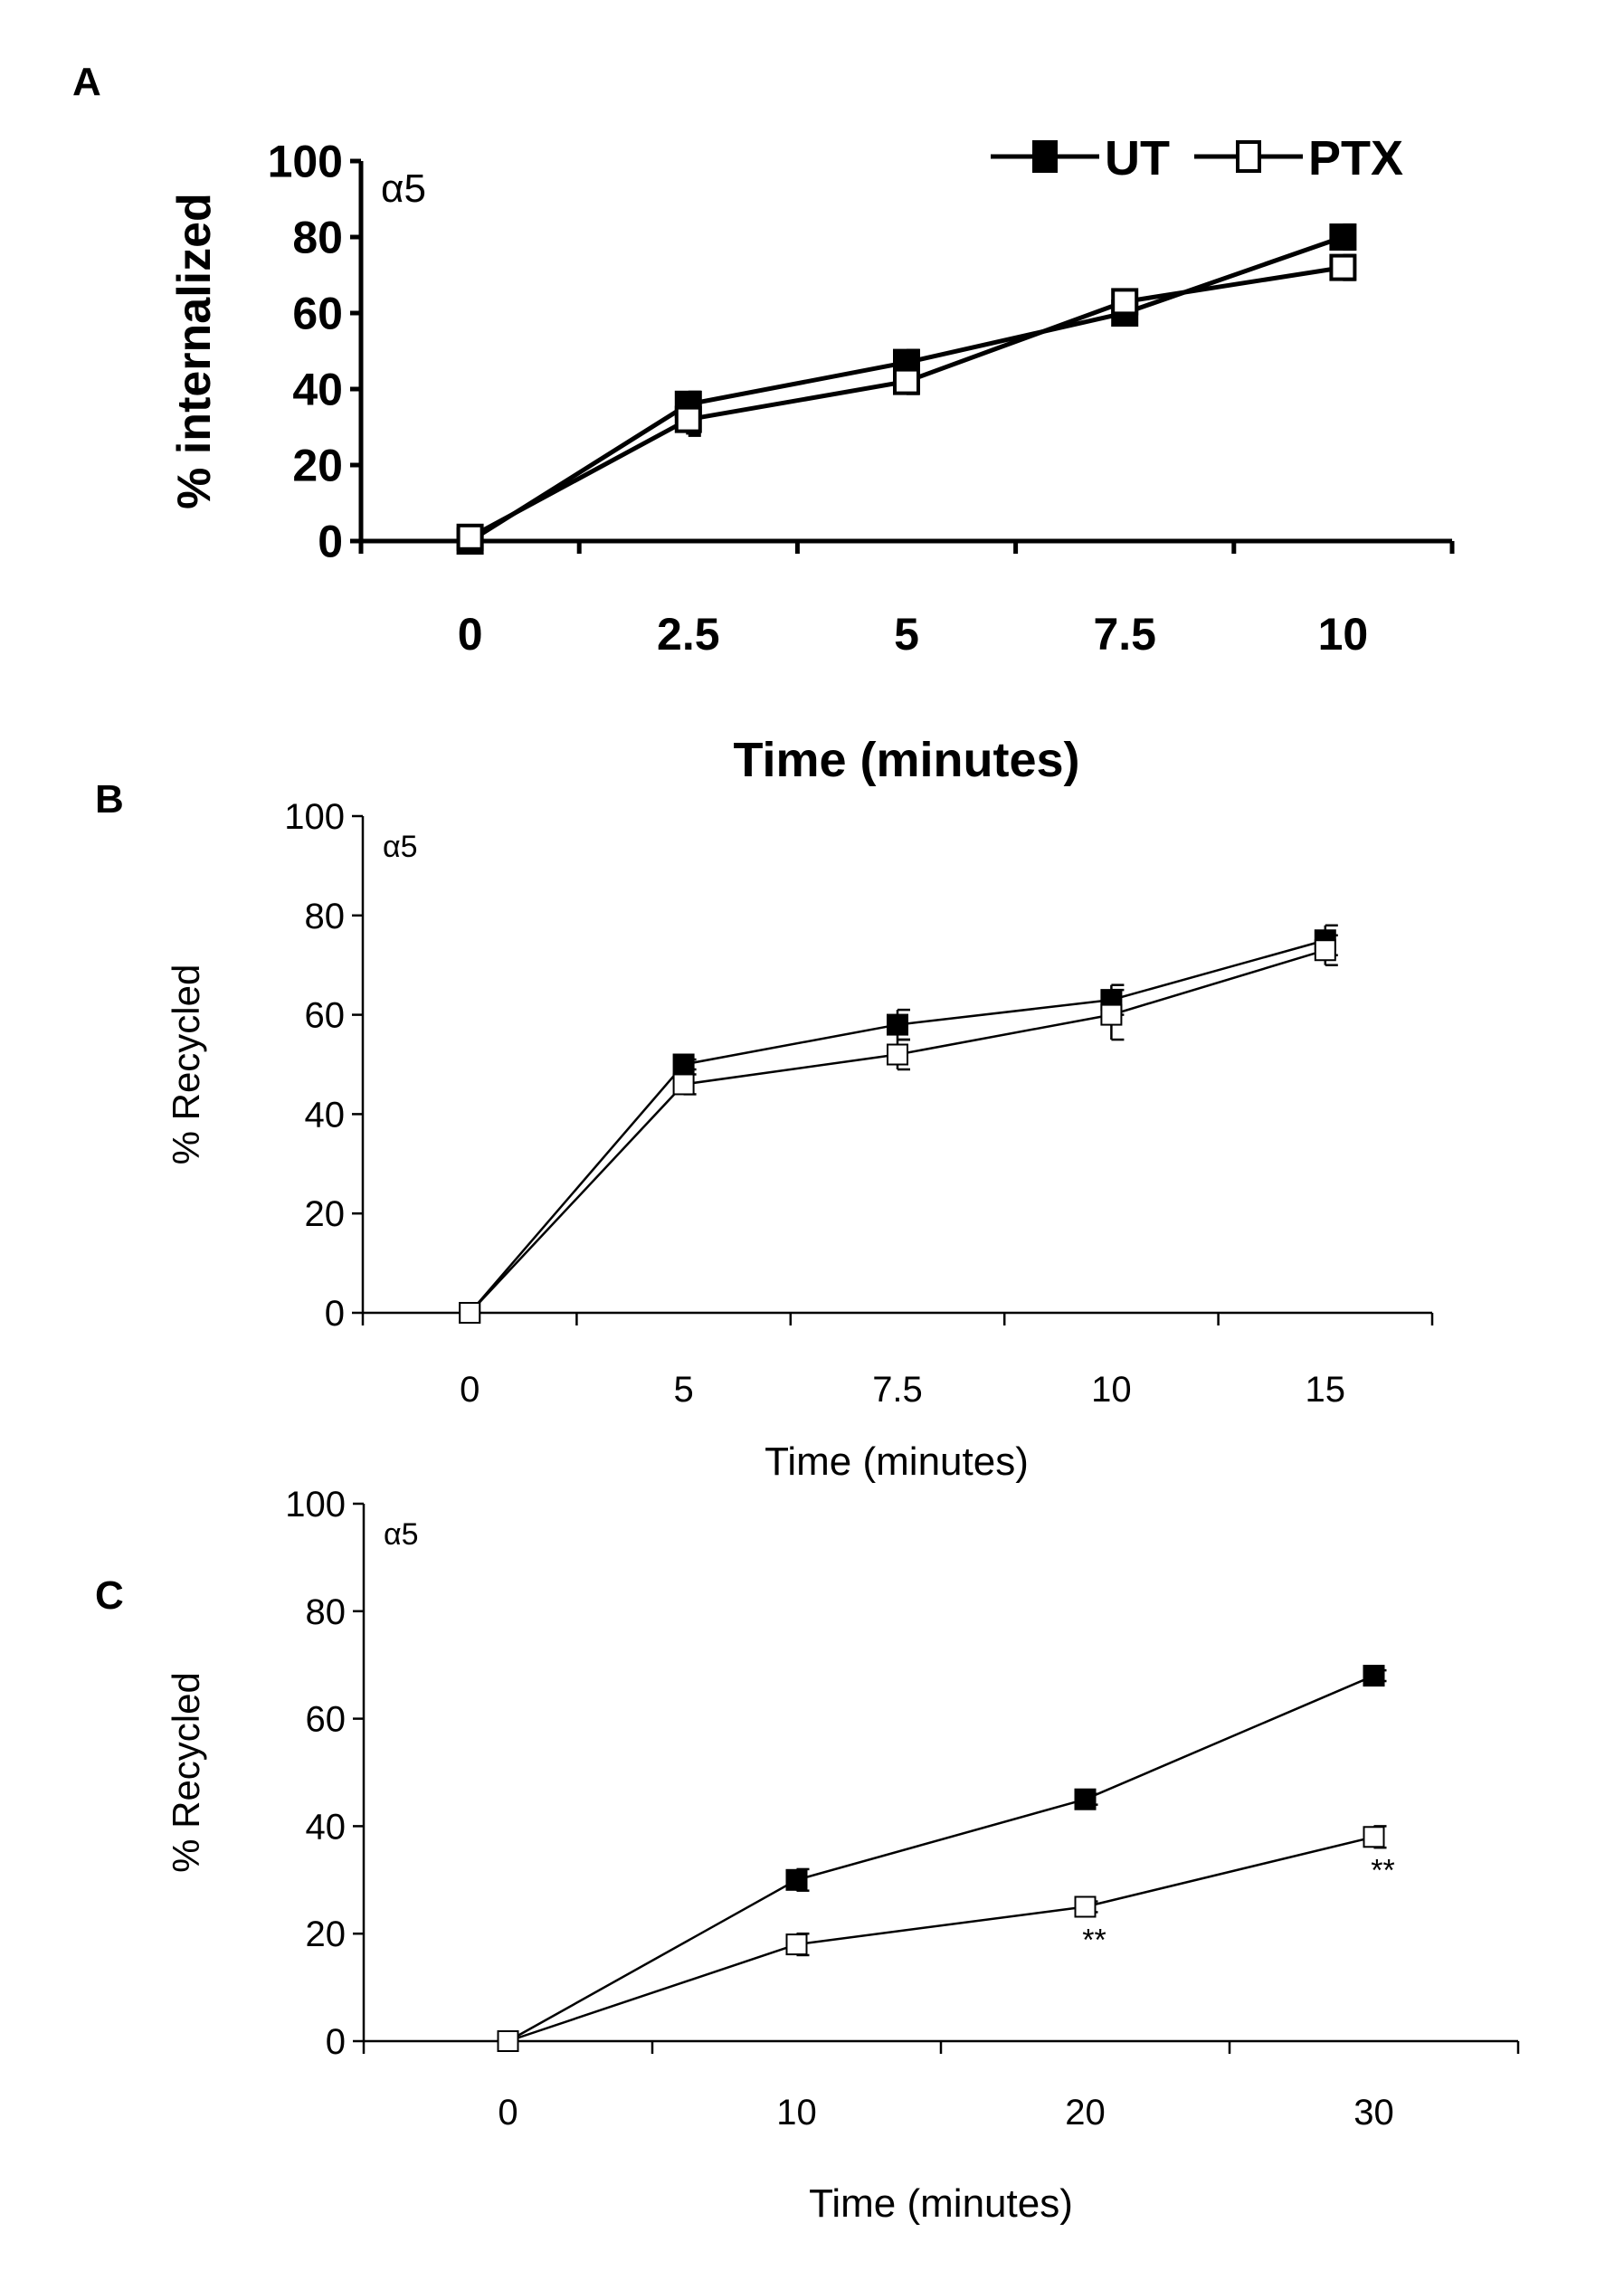  Describe the element at coordinates (1085, 2113) in the screenshot. I see `x-tick-label: 20` at that location.